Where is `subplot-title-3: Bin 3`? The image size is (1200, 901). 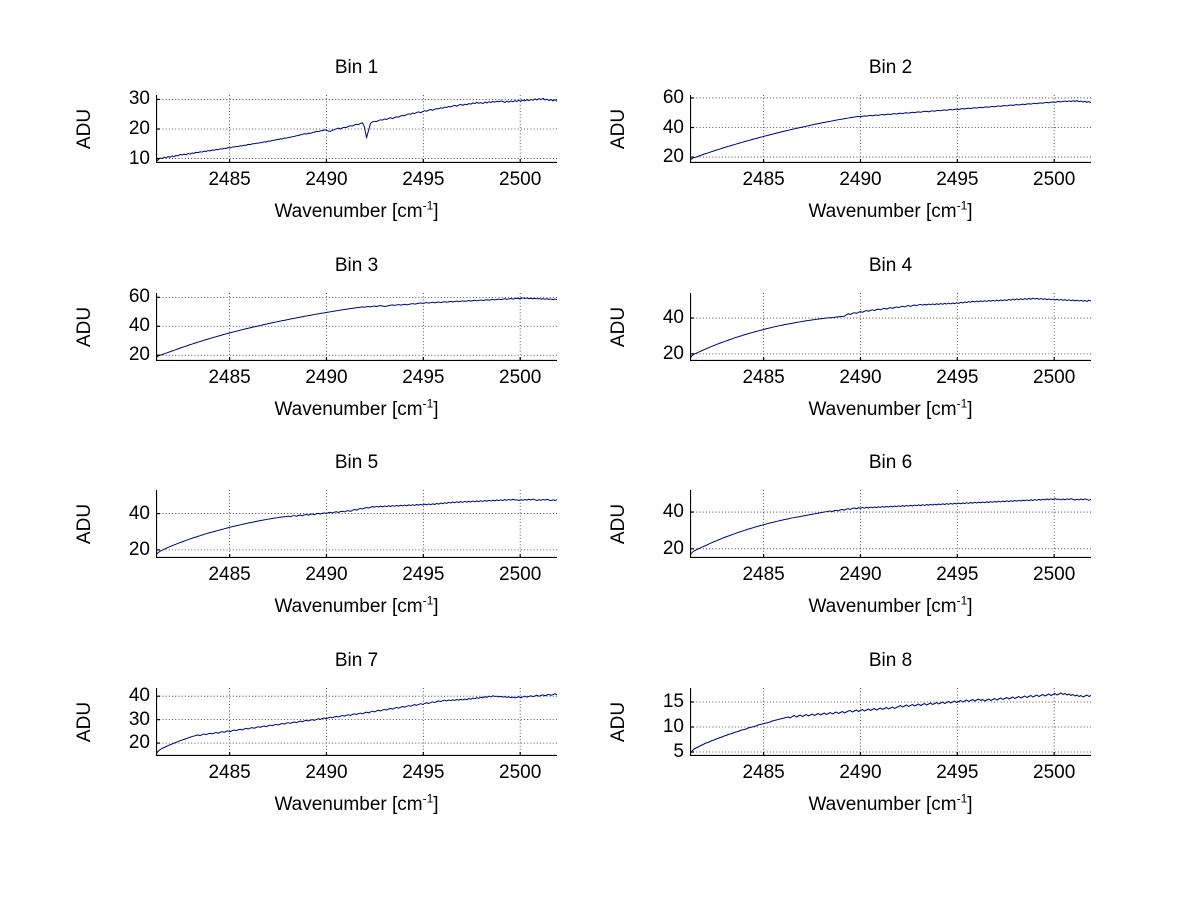 subplot-title-3: Bin 3 is located at coordinates (356, 265).